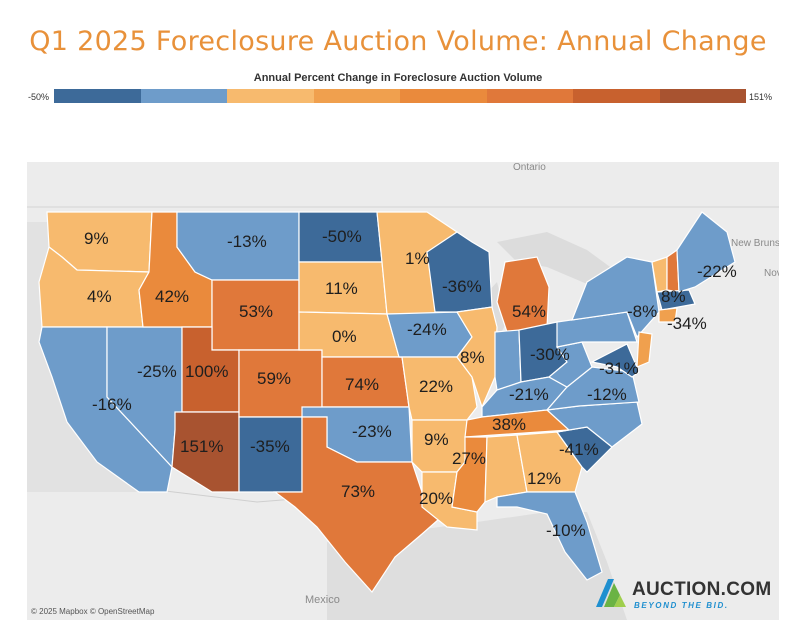 The image size is (796, 627). I want to click on map-attribution: © 2025 Mapbox © OpenStreetMap, so click(93, 611).